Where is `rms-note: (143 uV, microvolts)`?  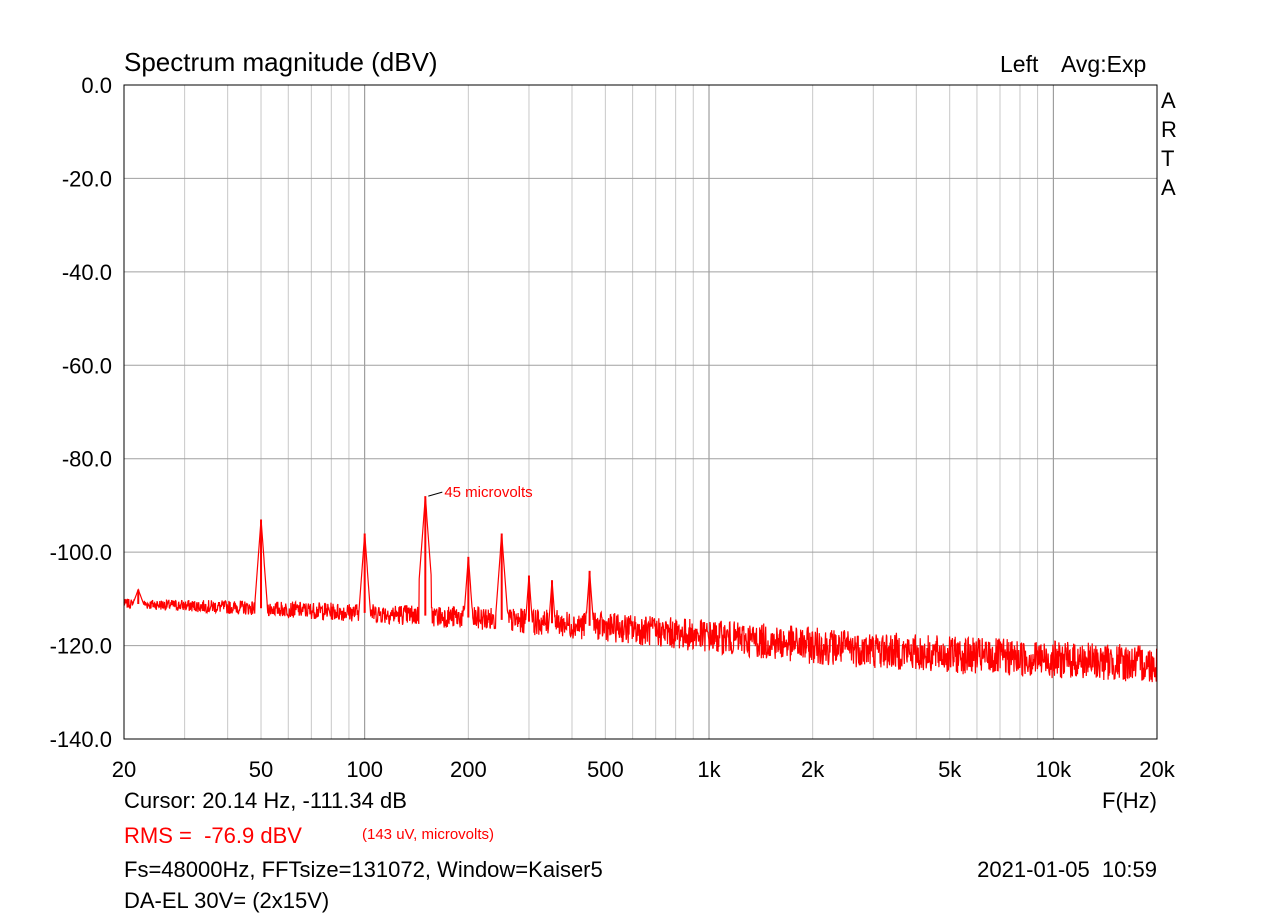 rms-note: (143 uV, microvolts) is located at coordinates (428, 834).